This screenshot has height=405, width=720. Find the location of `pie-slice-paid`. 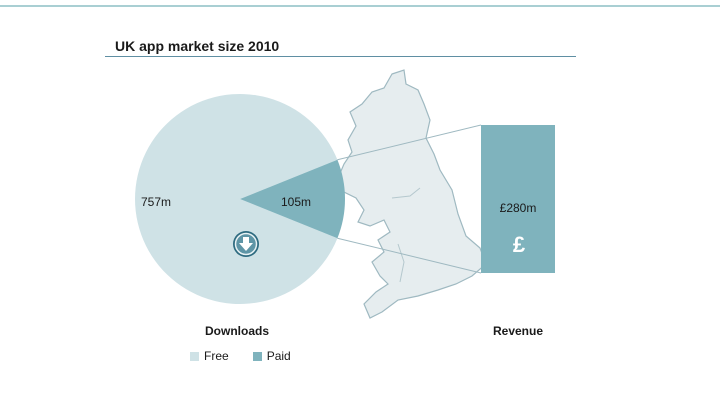

pie-slice-paid is located at coordinates (293, 199).